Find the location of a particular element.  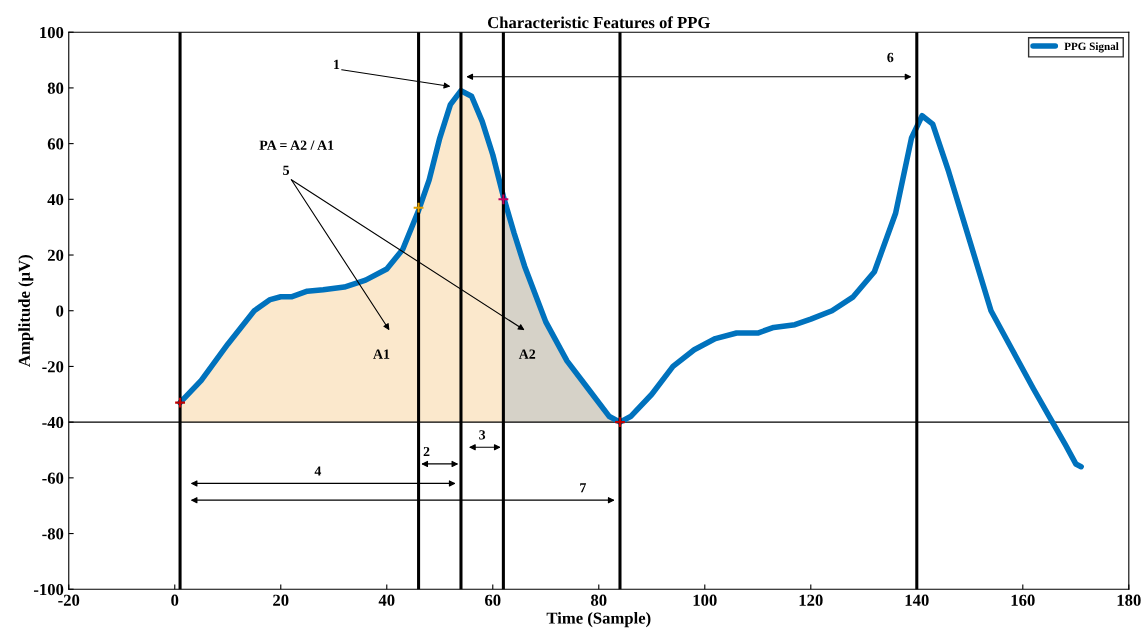

x-tick-label: 20 is located at coordinates (281, 600).